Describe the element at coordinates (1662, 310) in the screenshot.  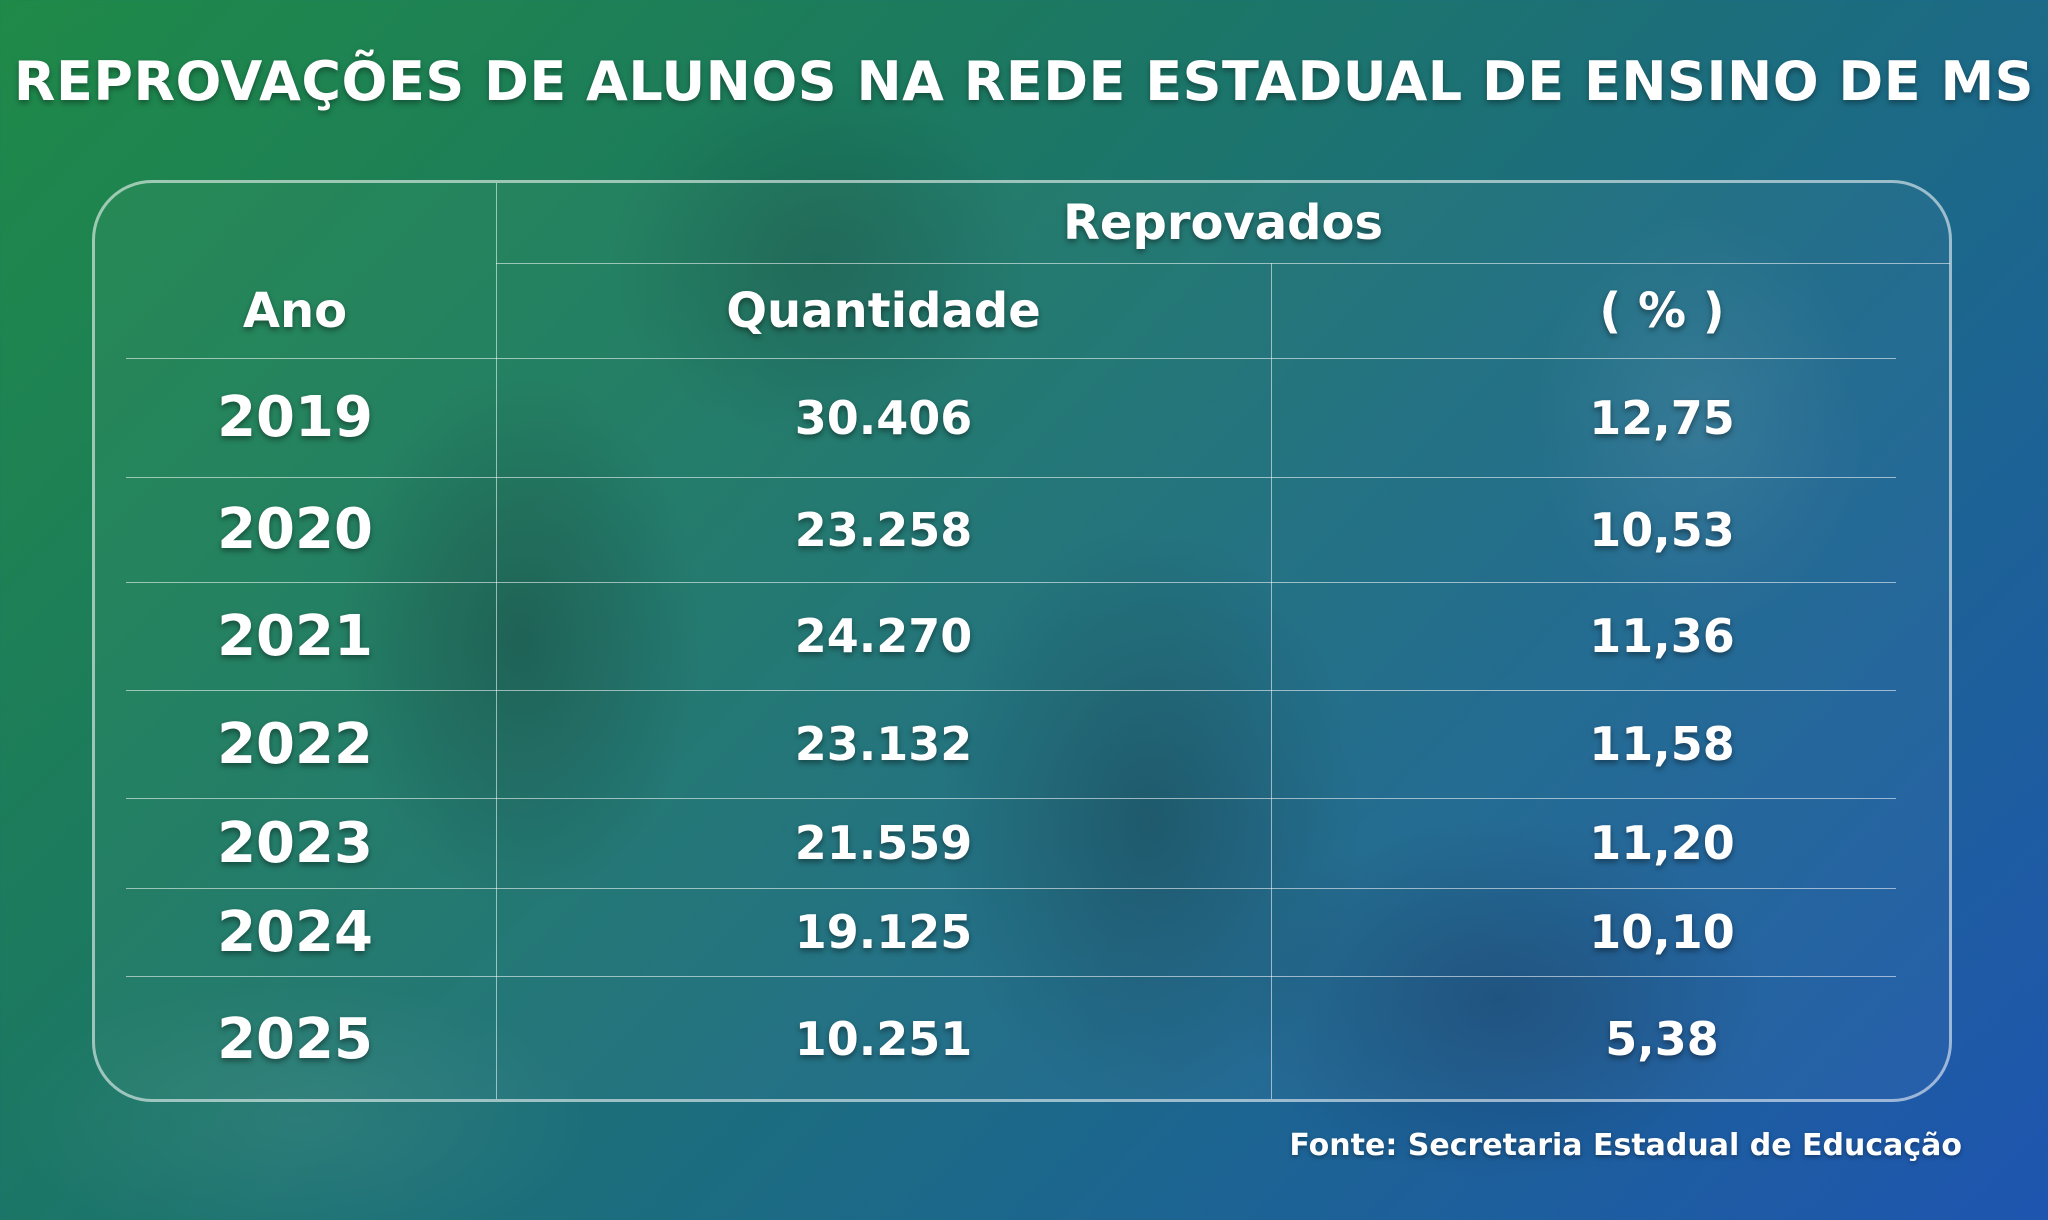
I see `column-header-percent: ( % )` at that location.